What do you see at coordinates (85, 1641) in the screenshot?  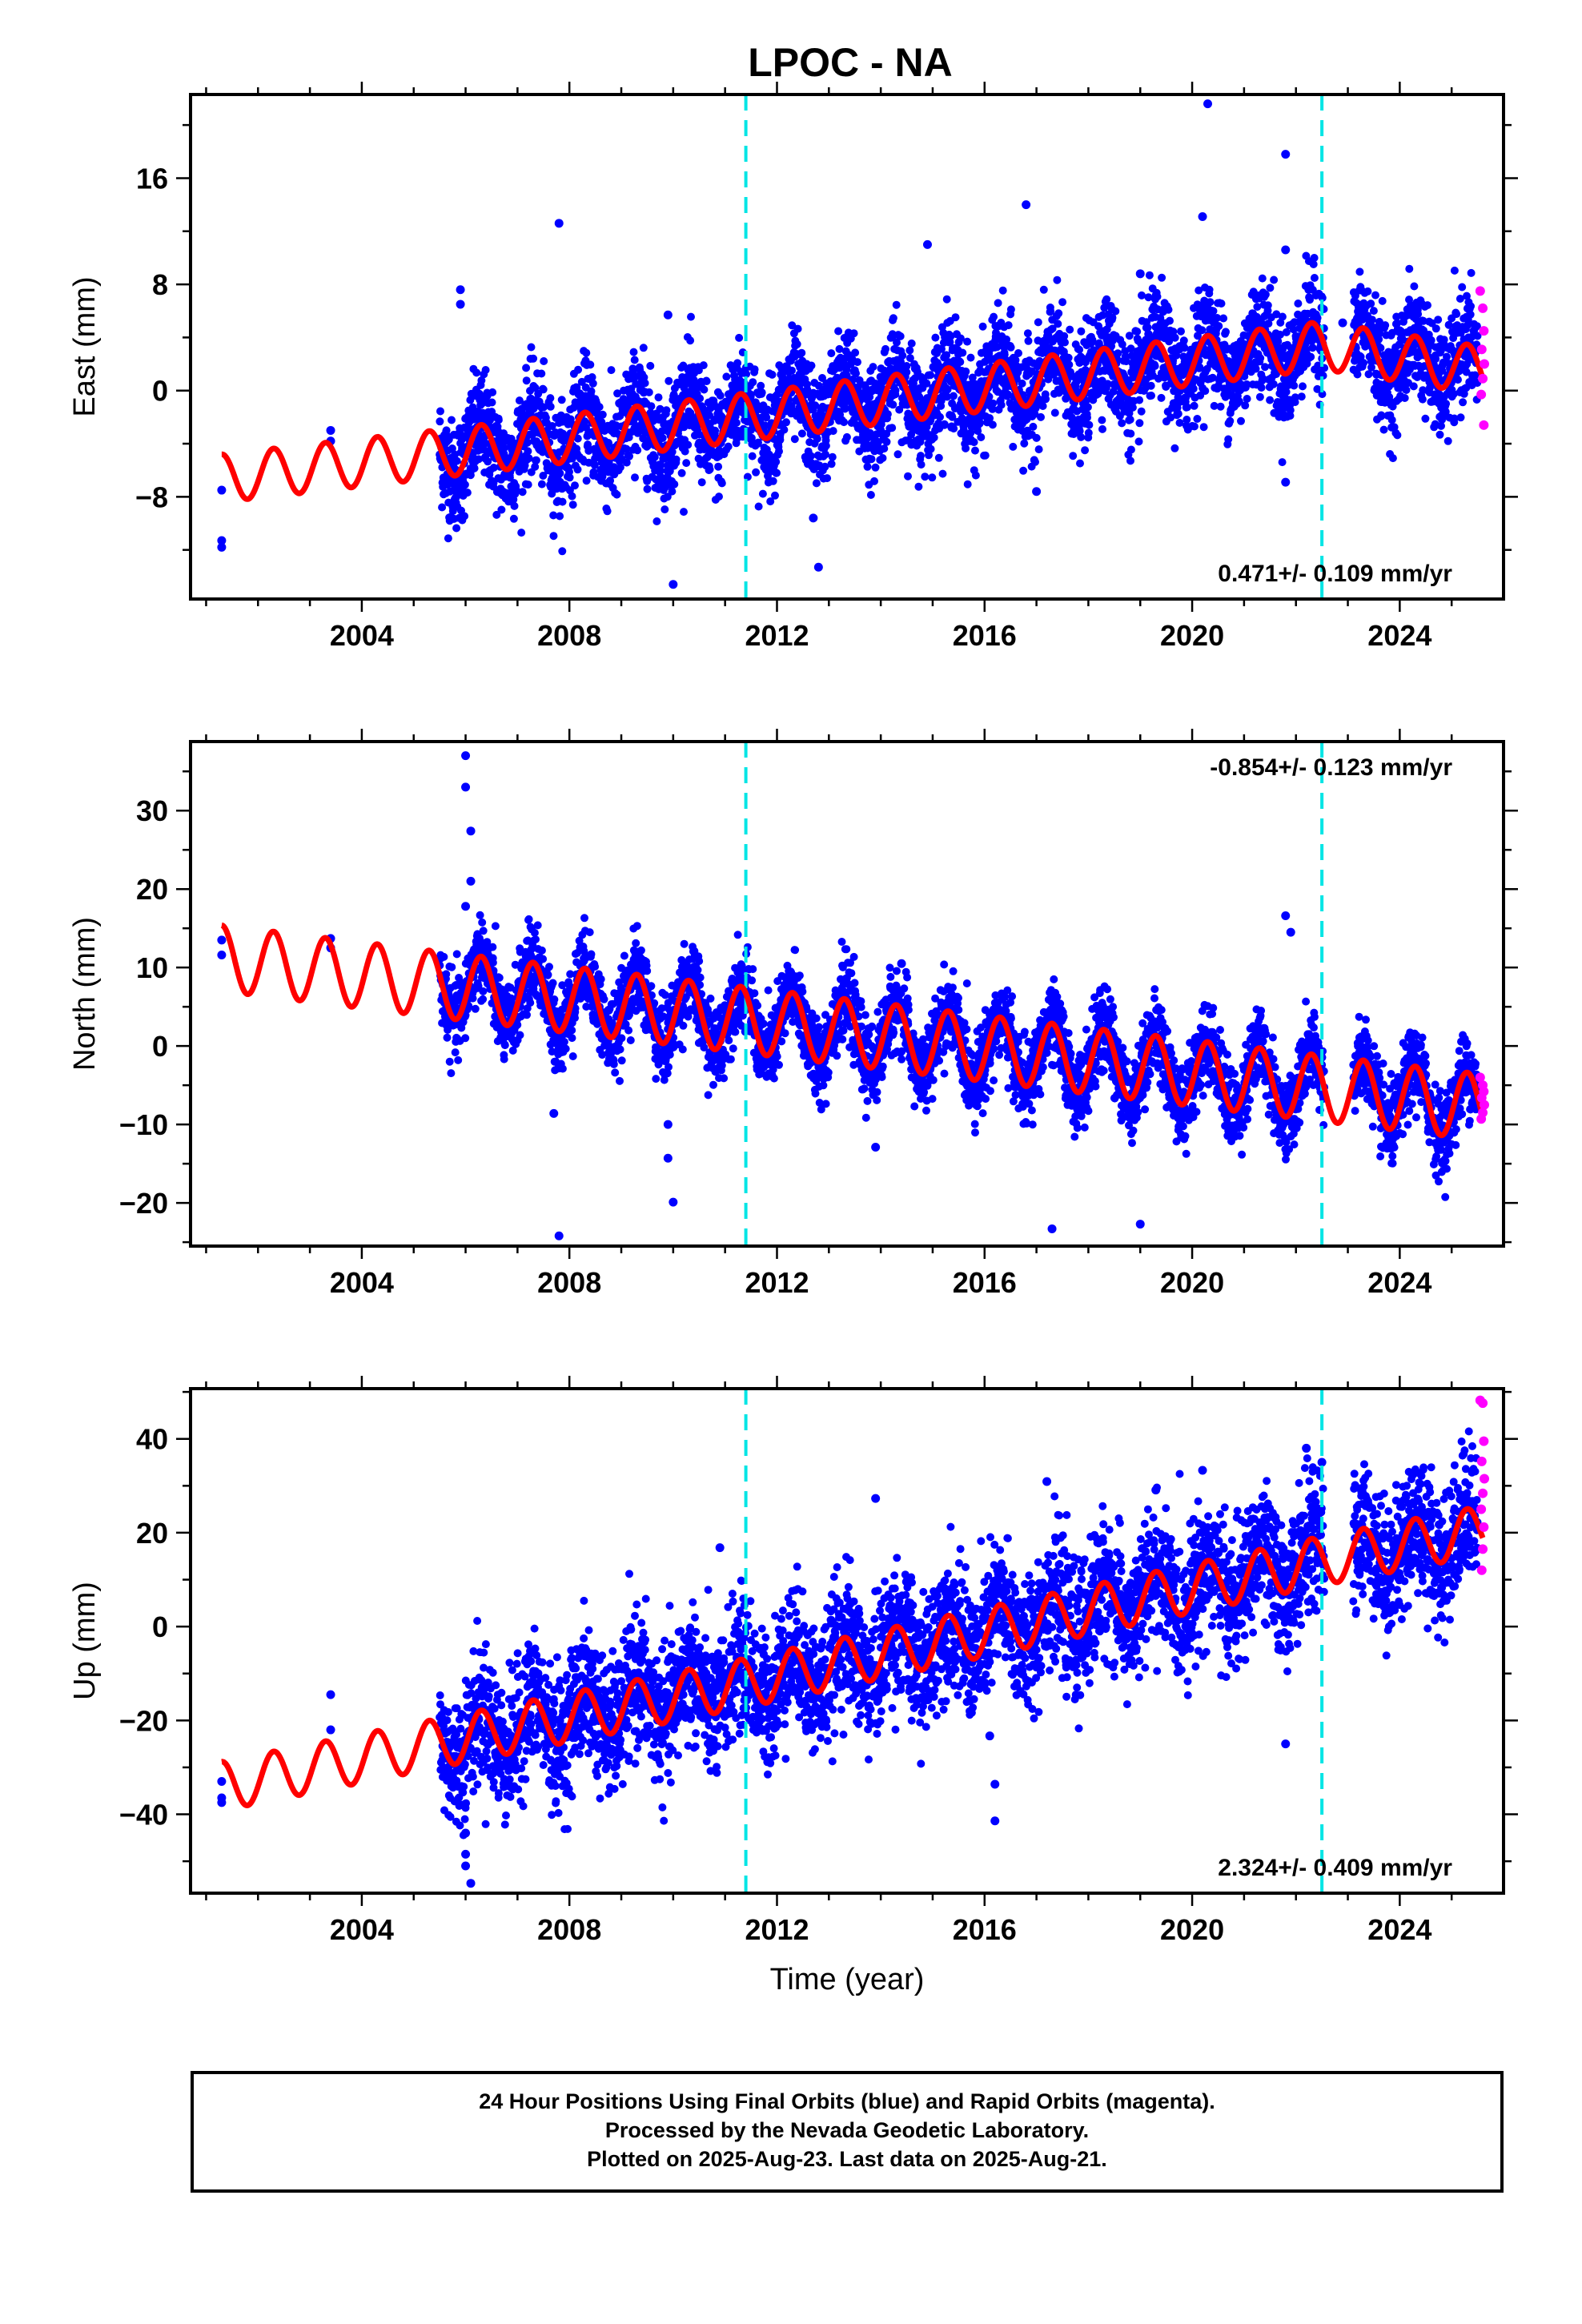 I see `y-axis-title: Up (mm)` at bounding box center [85, 1641].